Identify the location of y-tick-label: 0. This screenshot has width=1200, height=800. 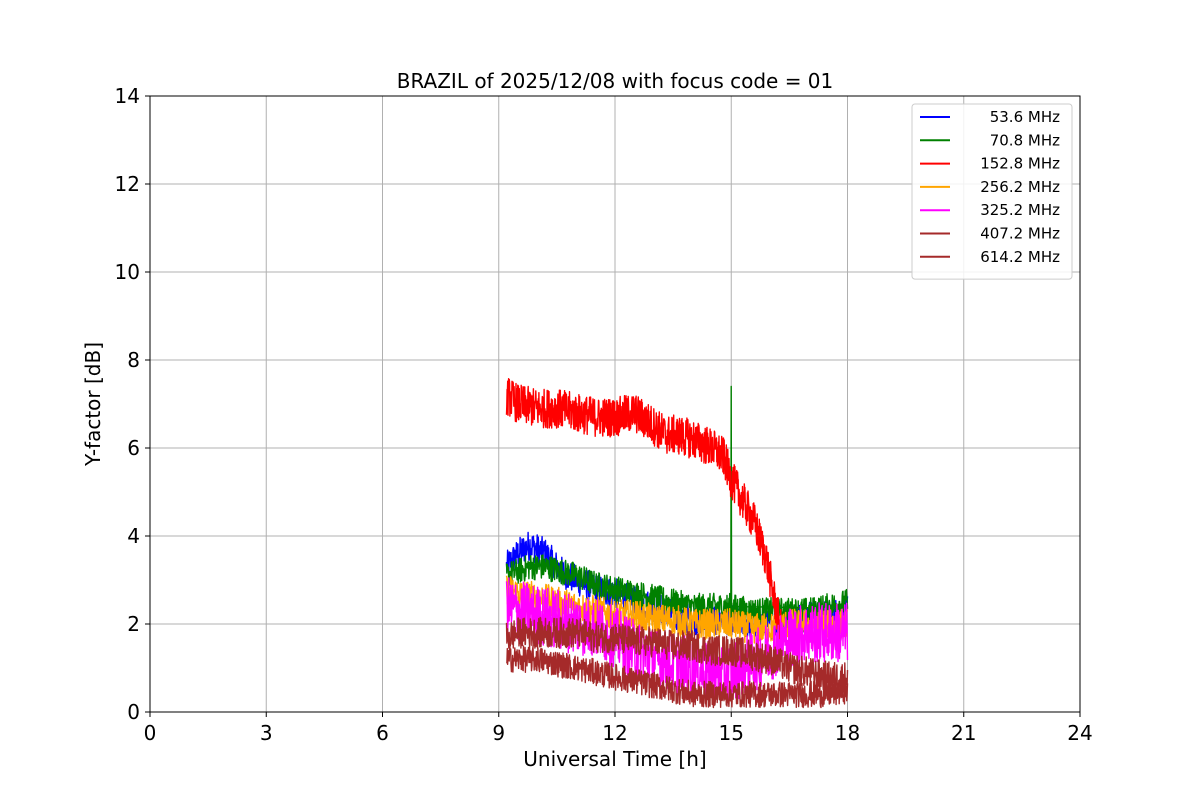
(133, 712).